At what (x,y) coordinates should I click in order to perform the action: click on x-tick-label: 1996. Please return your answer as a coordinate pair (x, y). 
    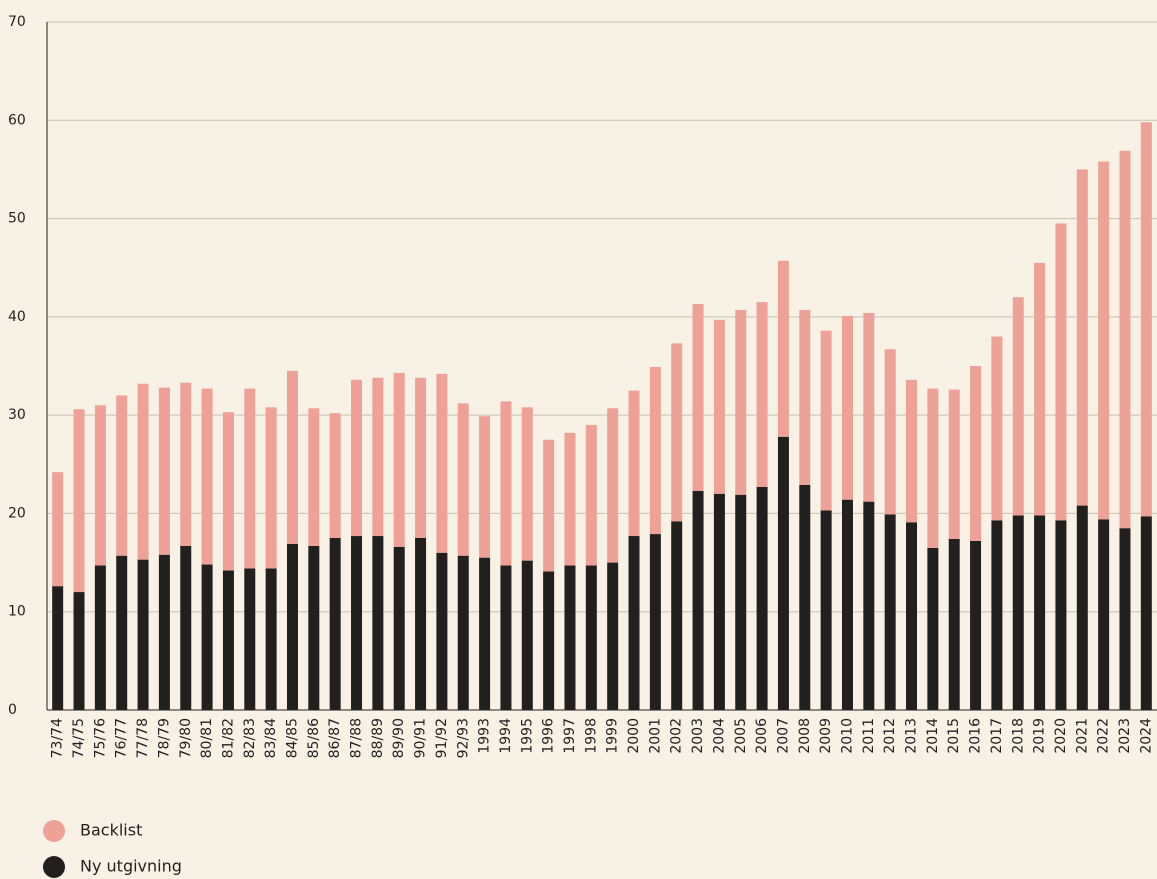
    Looking at the image, I should click on (549, 736).